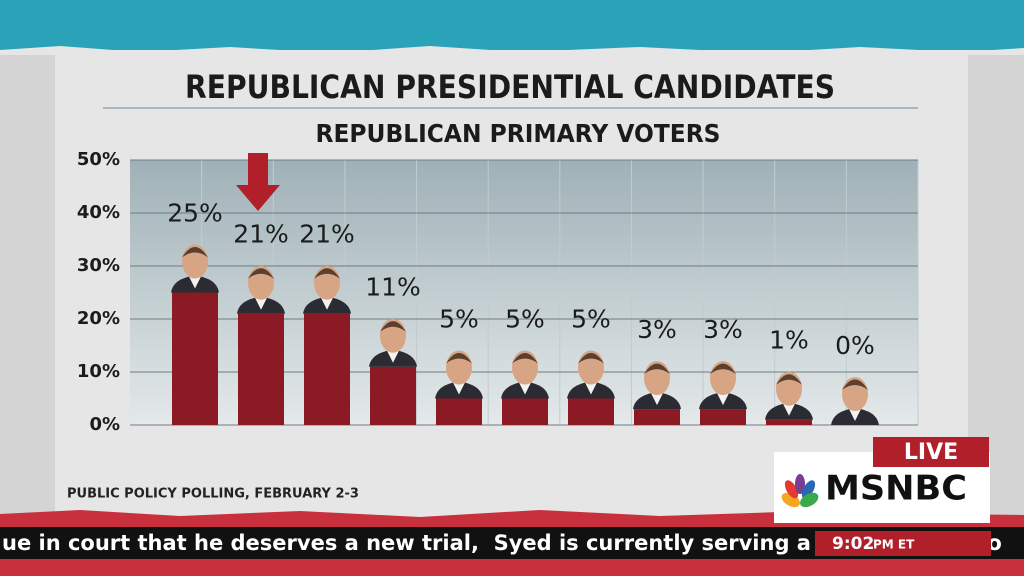  I want to click on y-tick-label: 30%, so click(98, 265).